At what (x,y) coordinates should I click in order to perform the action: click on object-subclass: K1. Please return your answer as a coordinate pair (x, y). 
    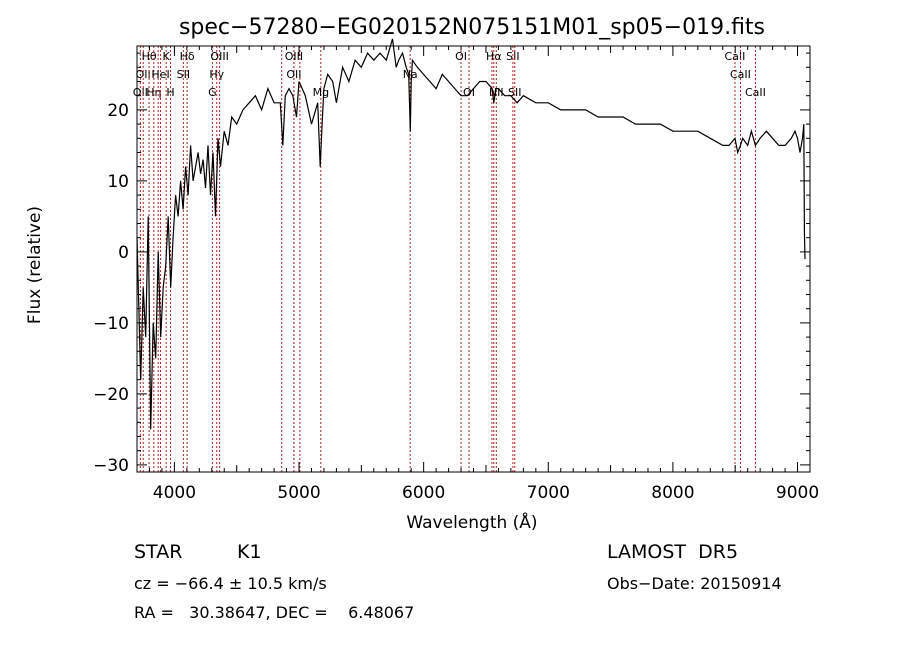
    Looking at the image, I should click on (249, 552).